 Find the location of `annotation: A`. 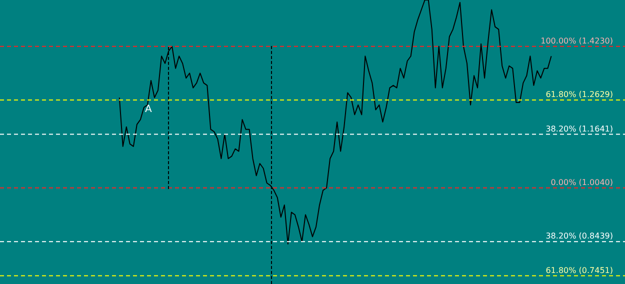

annotation: A is located at coordinates (148, 109).